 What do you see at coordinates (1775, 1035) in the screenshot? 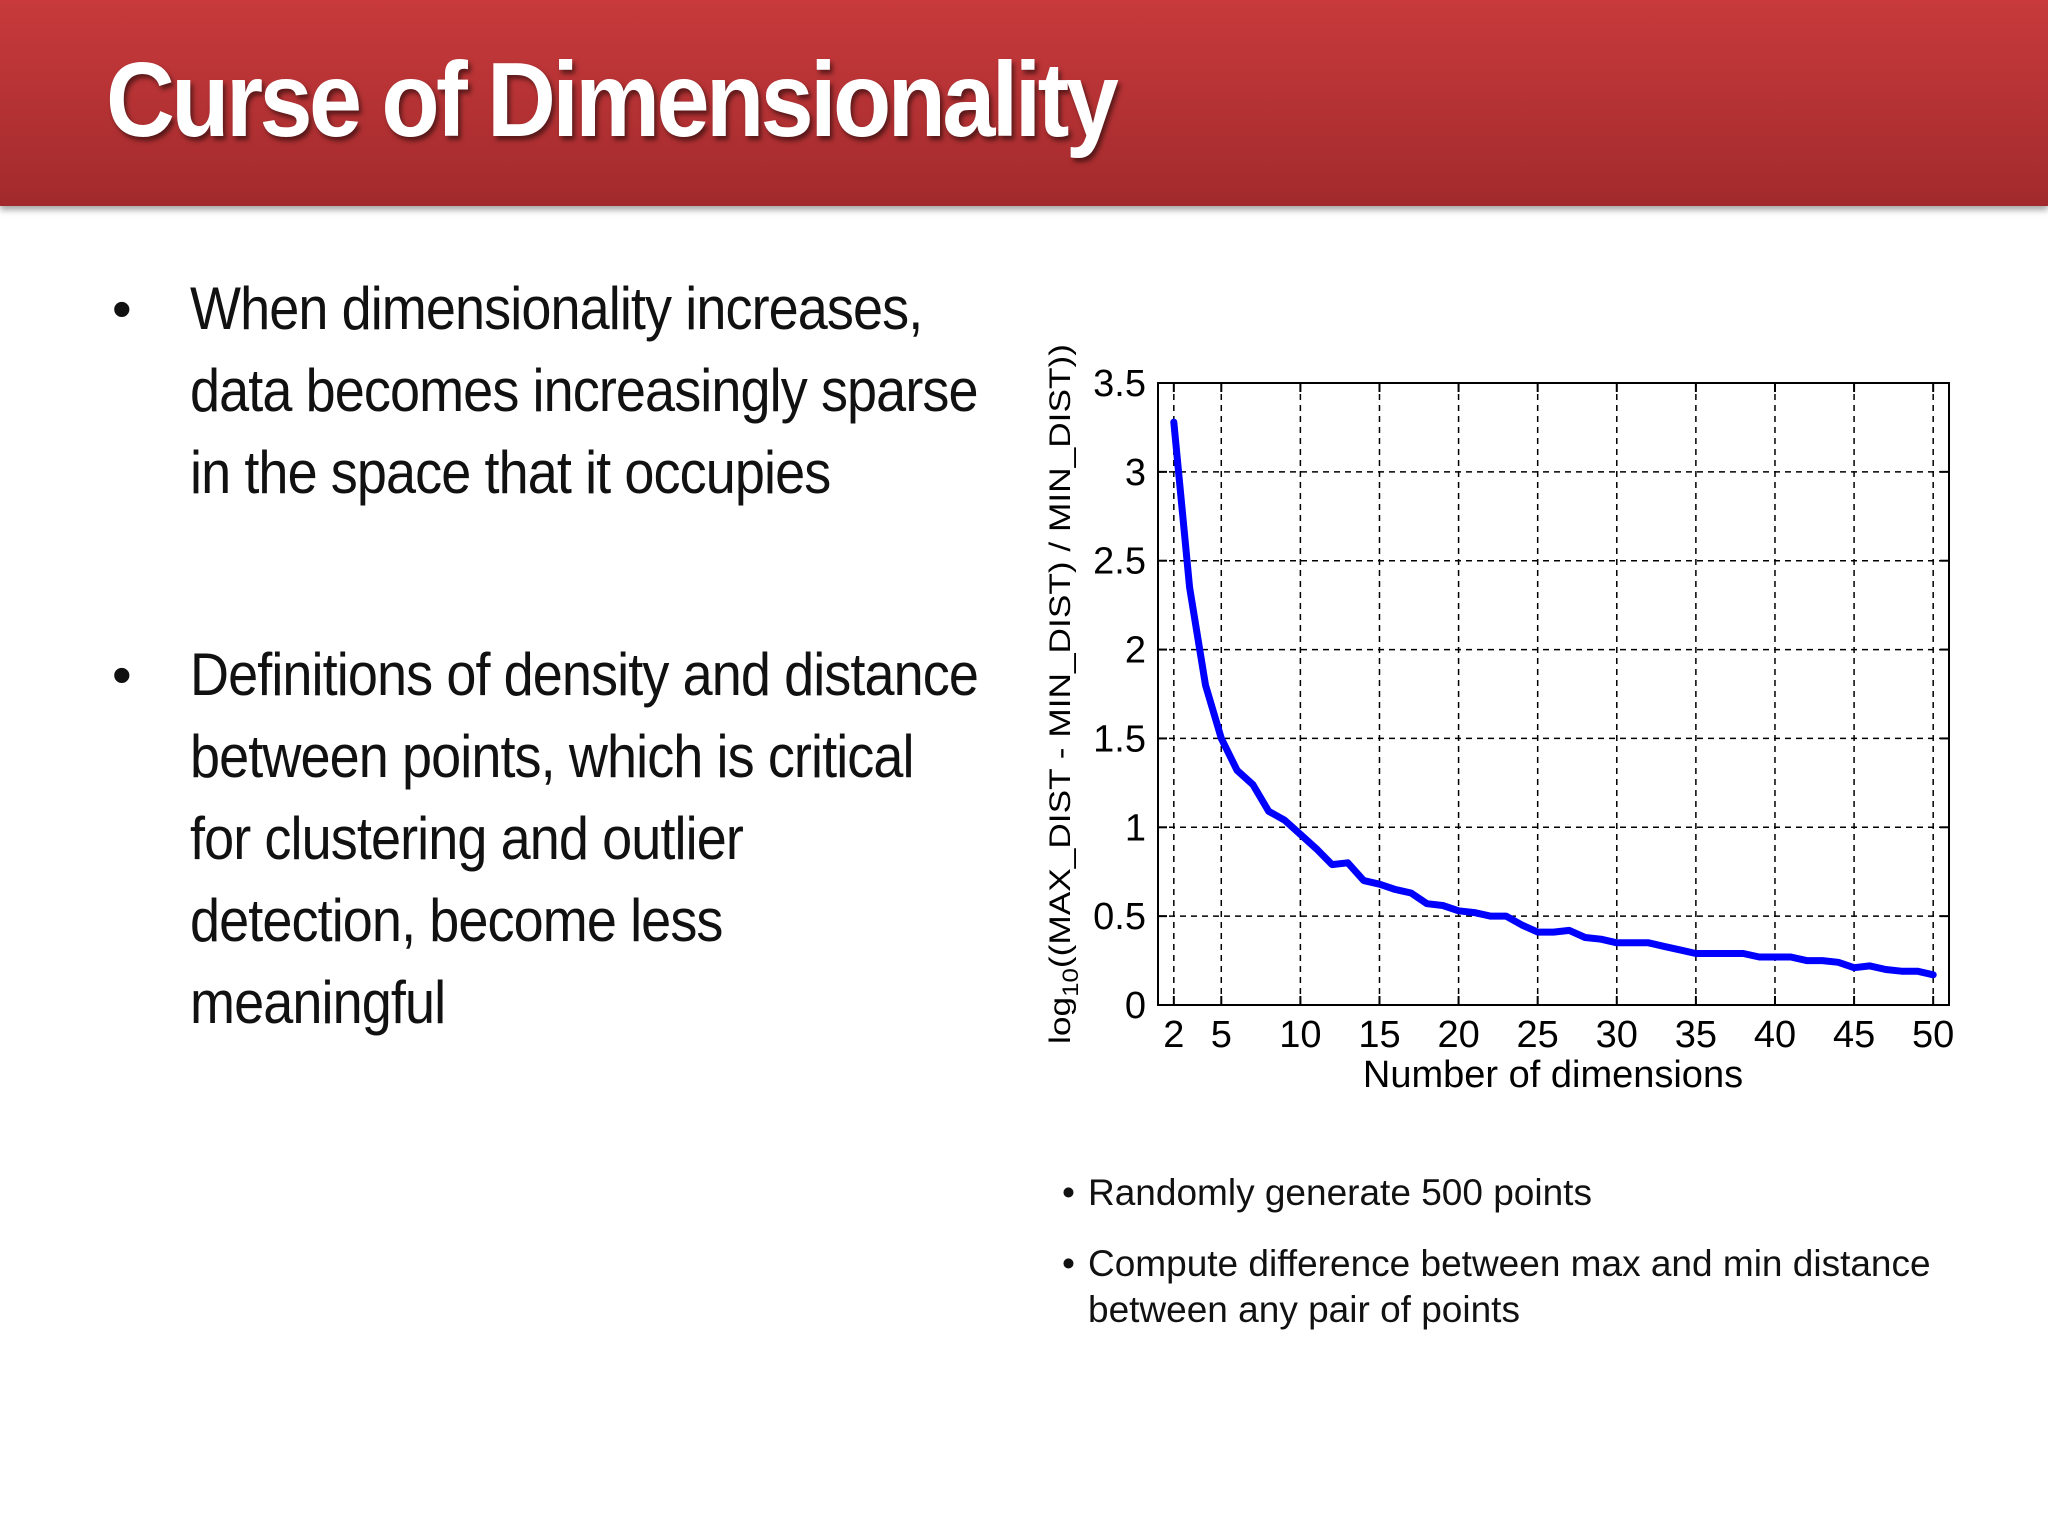
I see `x-tick-label-40: 40` at bounding box center [1775, 1035].